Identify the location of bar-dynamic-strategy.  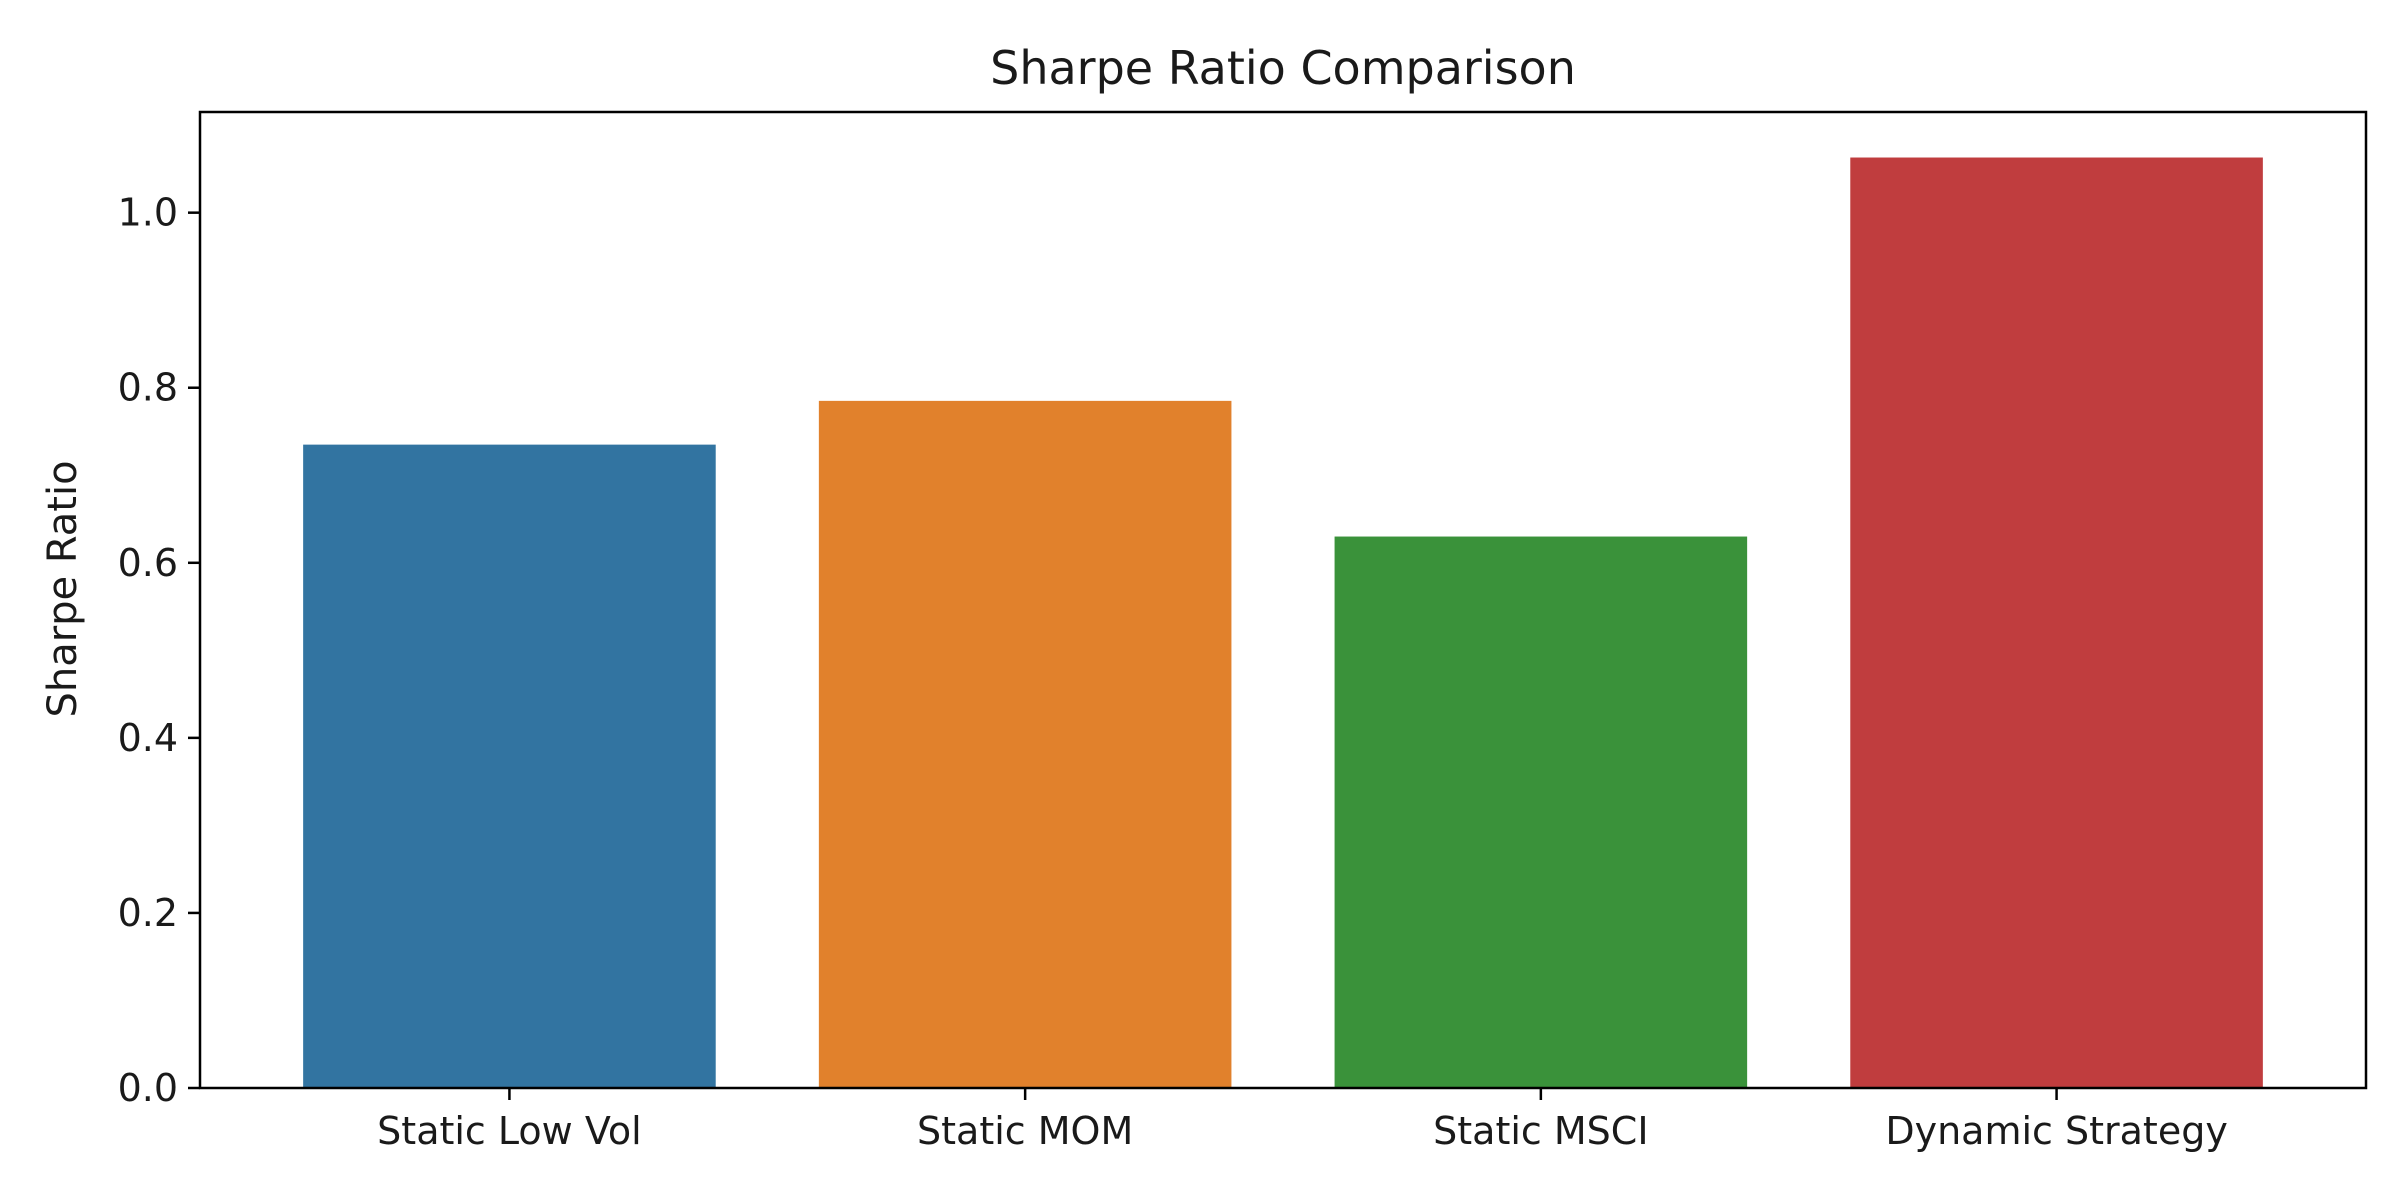
(2056, 623).